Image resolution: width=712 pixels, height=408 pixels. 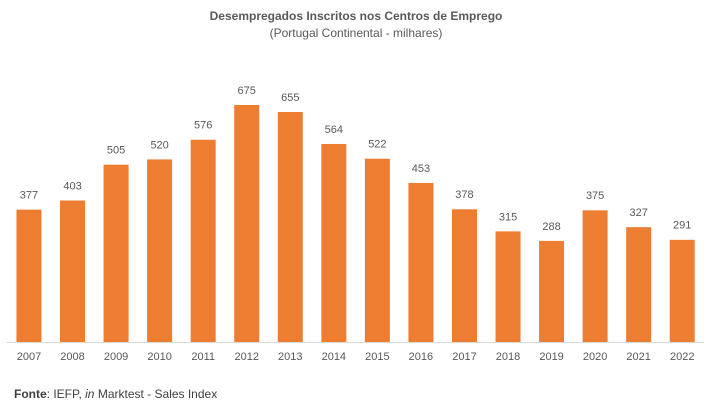 What do you see at coordinates (155, 394) in the screenshot?
I see `source-text: Marktest - Sales Index` at bounding box center [155, 394].